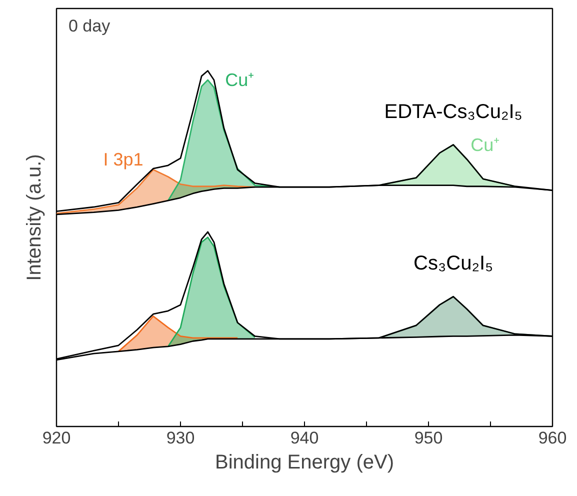  What do you see at coordinates (304, 438) in the screenshot?
I see `x-tick-label: 940` at bounding box center [304, 438].